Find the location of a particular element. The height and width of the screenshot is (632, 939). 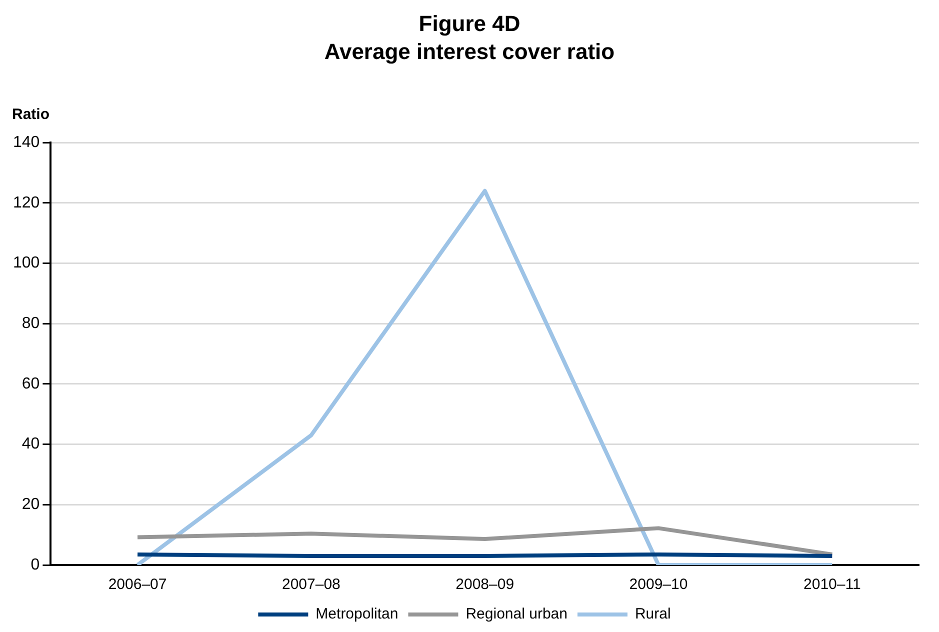

x-tick-label: 2008–09 is located at coordinates (485, 585).